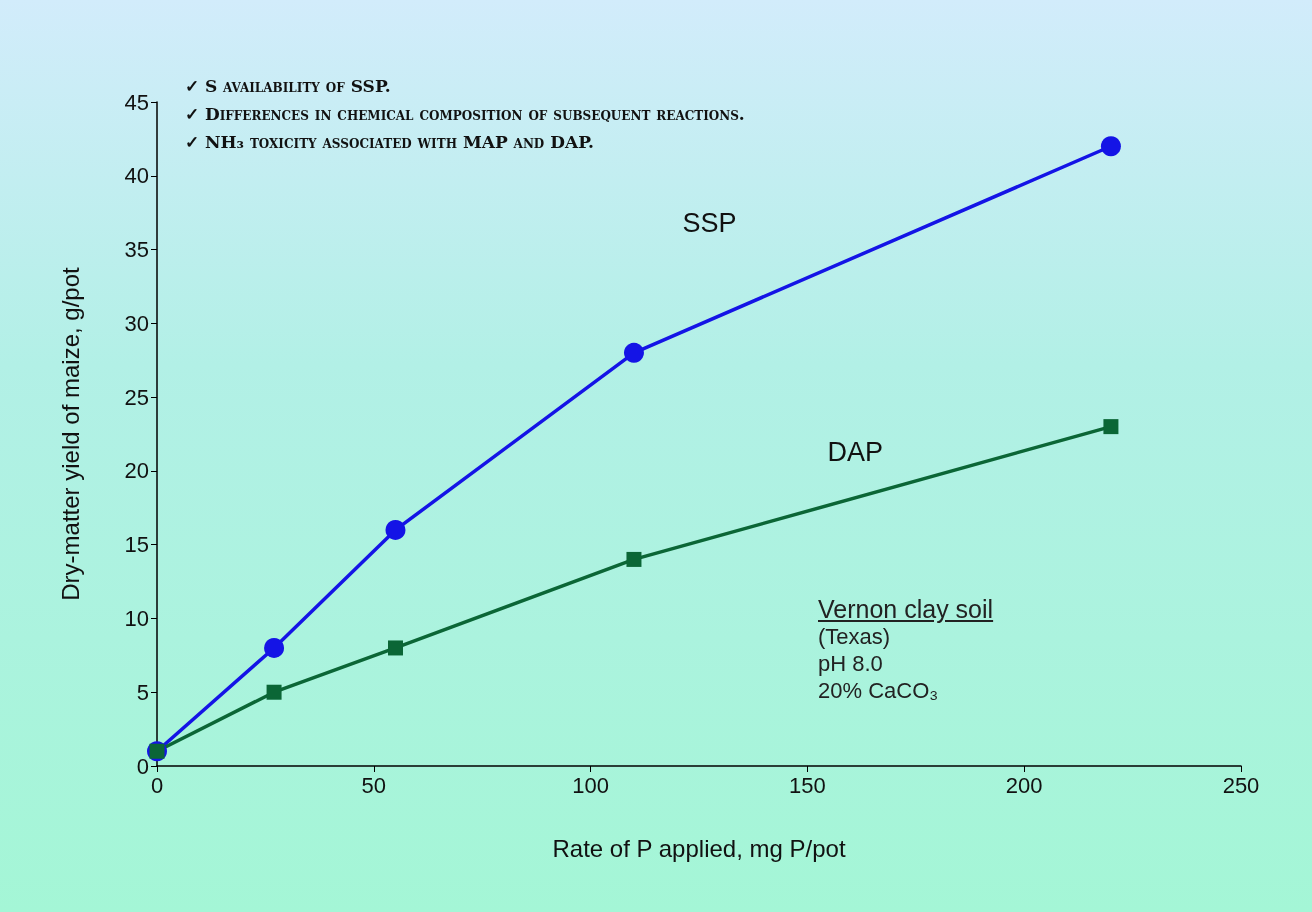 This screenshot has width=1312, height=912. What do you see at coordinates (590, 785) in the screenshot?
I see `x-tick-label: 100` at bounding box center [590, 785].